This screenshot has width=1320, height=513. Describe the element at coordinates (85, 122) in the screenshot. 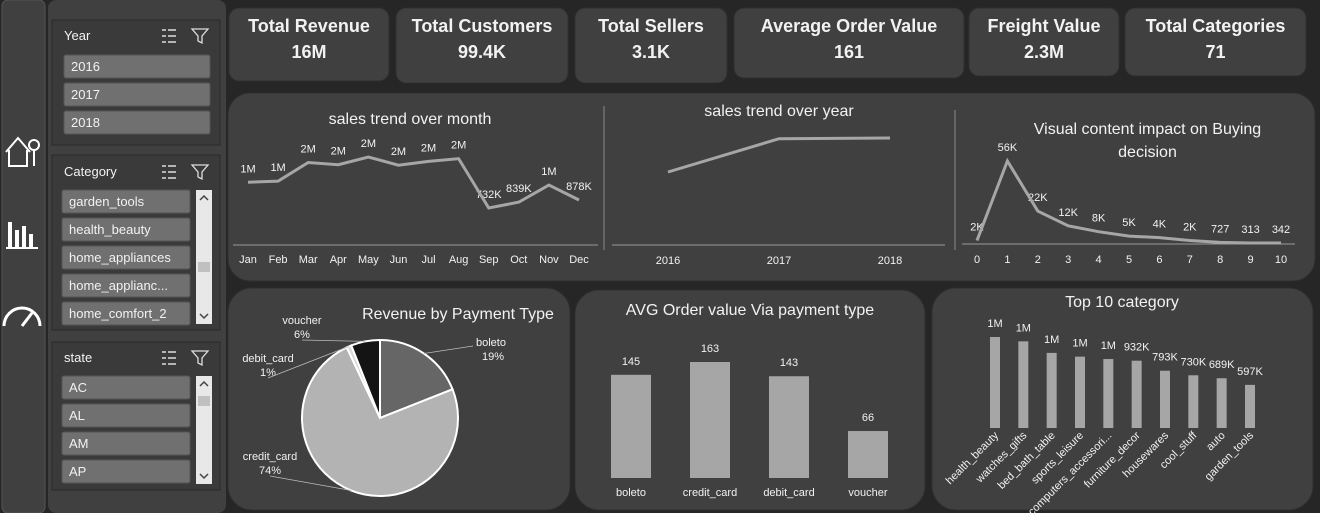

I see `slicer-item-label: 2018` at that location.